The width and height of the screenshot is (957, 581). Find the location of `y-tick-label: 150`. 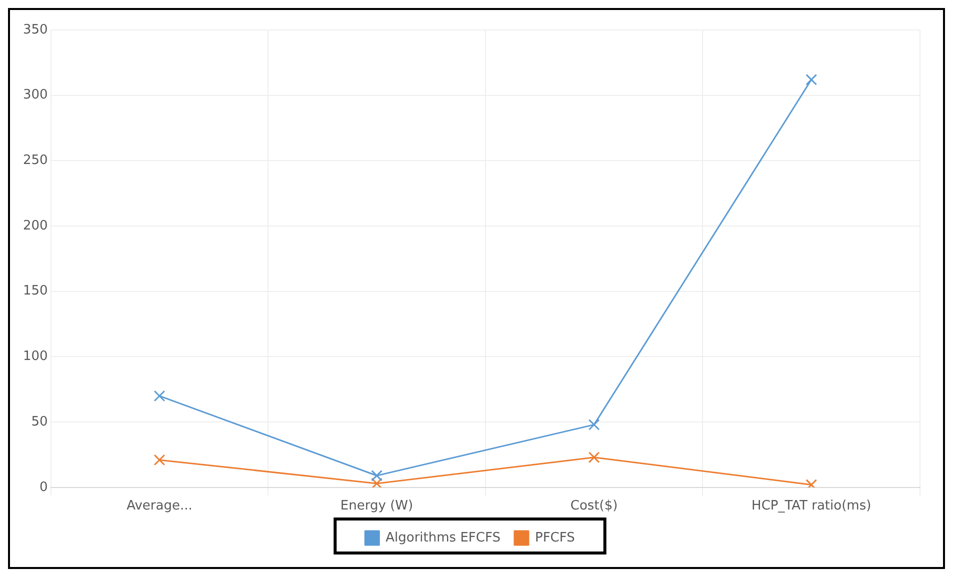

y-tick-label: 150 is located at coordinates (35, 291).